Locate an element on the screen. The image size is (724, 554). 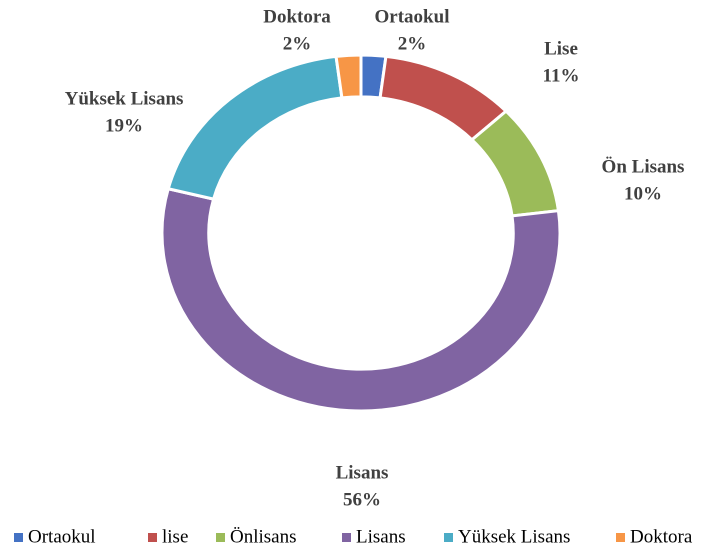
data-label-value: 11% is located at coordinates (561, 75).